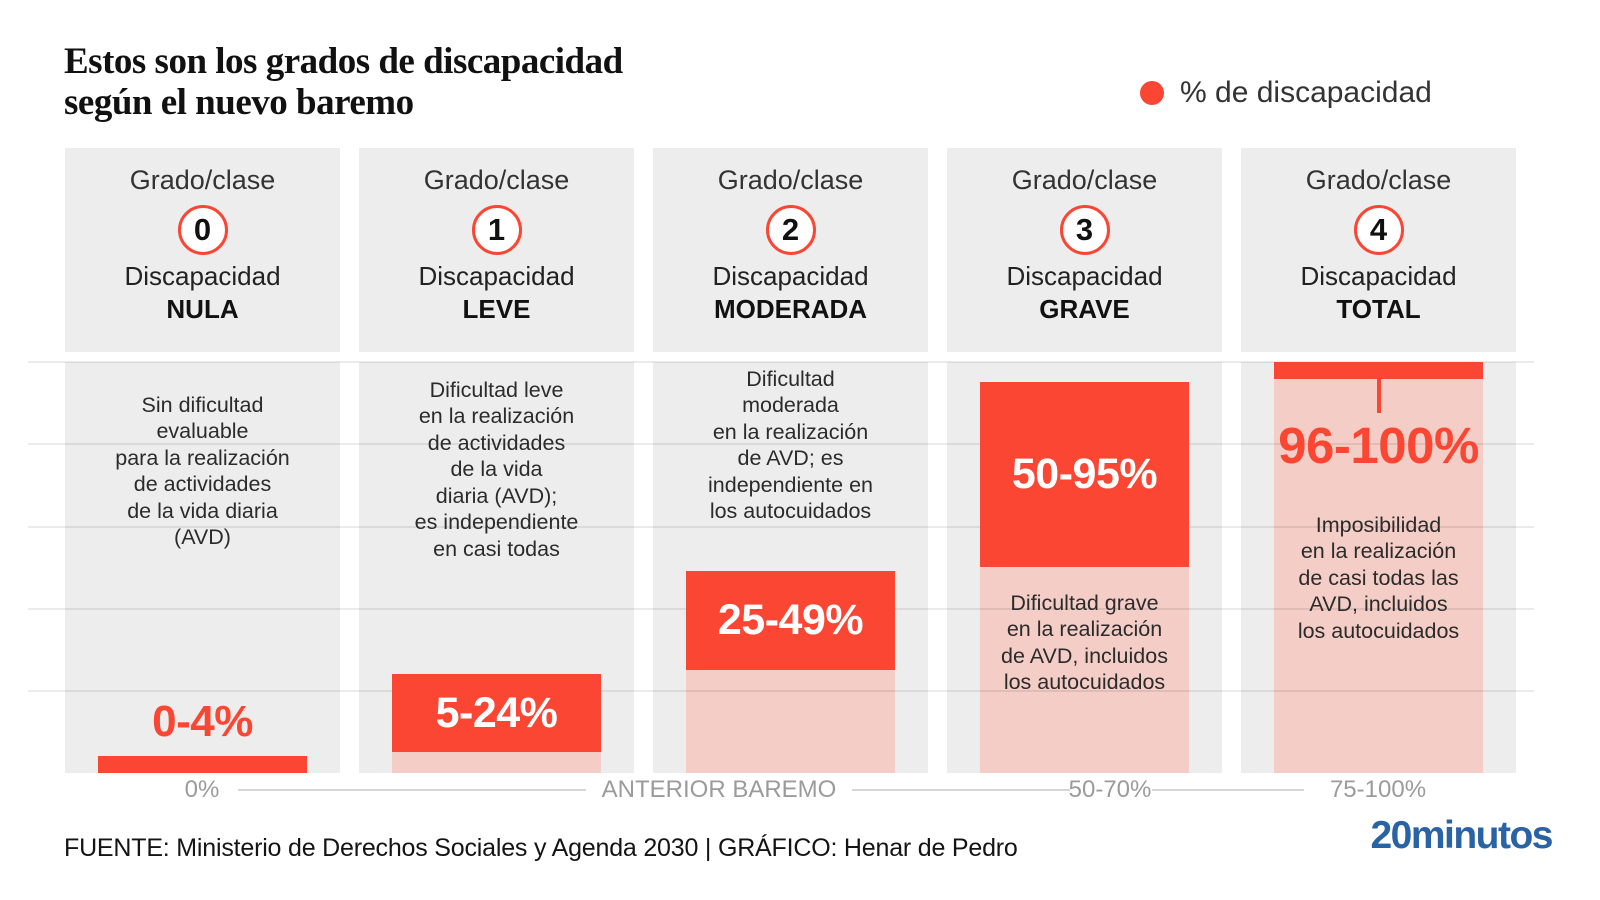  What do you see at coordinates (202, 309) in the screenshot?
I see `grade-name: NULA` at bounding box center [202, 309].